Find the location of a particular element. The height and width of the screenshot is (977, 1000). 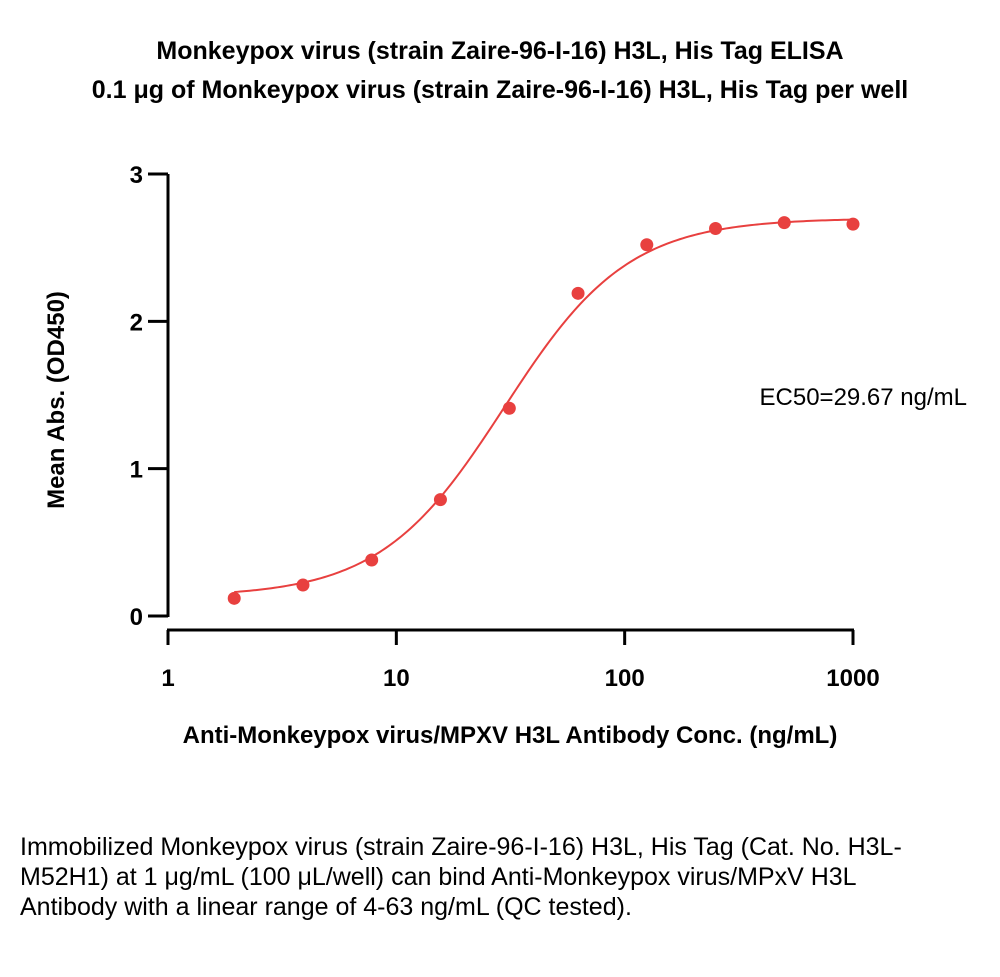

y-axis-title: Mean Abs. (OD450) is located at coordinates (56, 400).